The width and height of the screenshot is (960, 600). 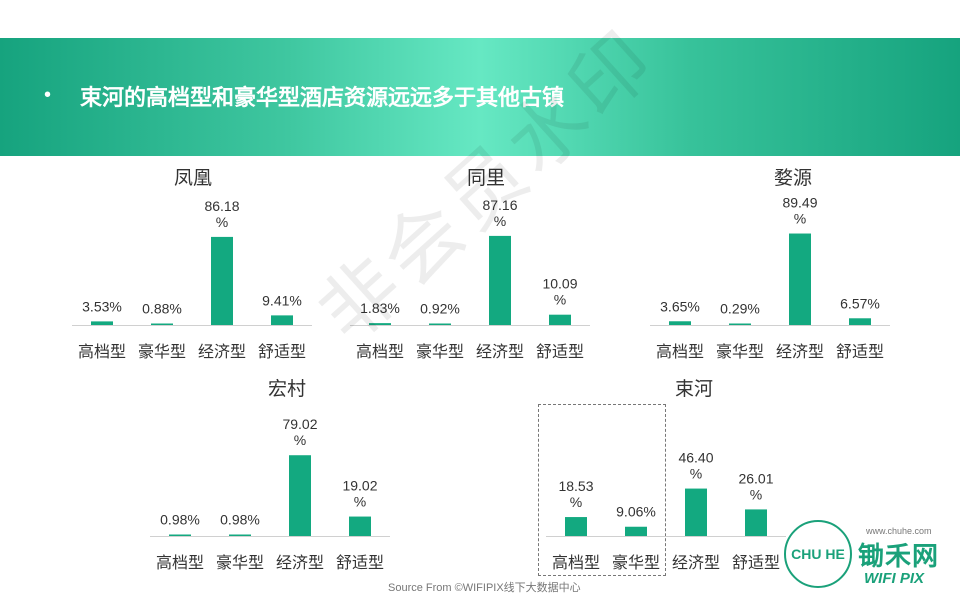 What do you see at coordinates (799, 211) in the screenshot?
I see `data-label: 89.49%` at bounding box center [799, 211].